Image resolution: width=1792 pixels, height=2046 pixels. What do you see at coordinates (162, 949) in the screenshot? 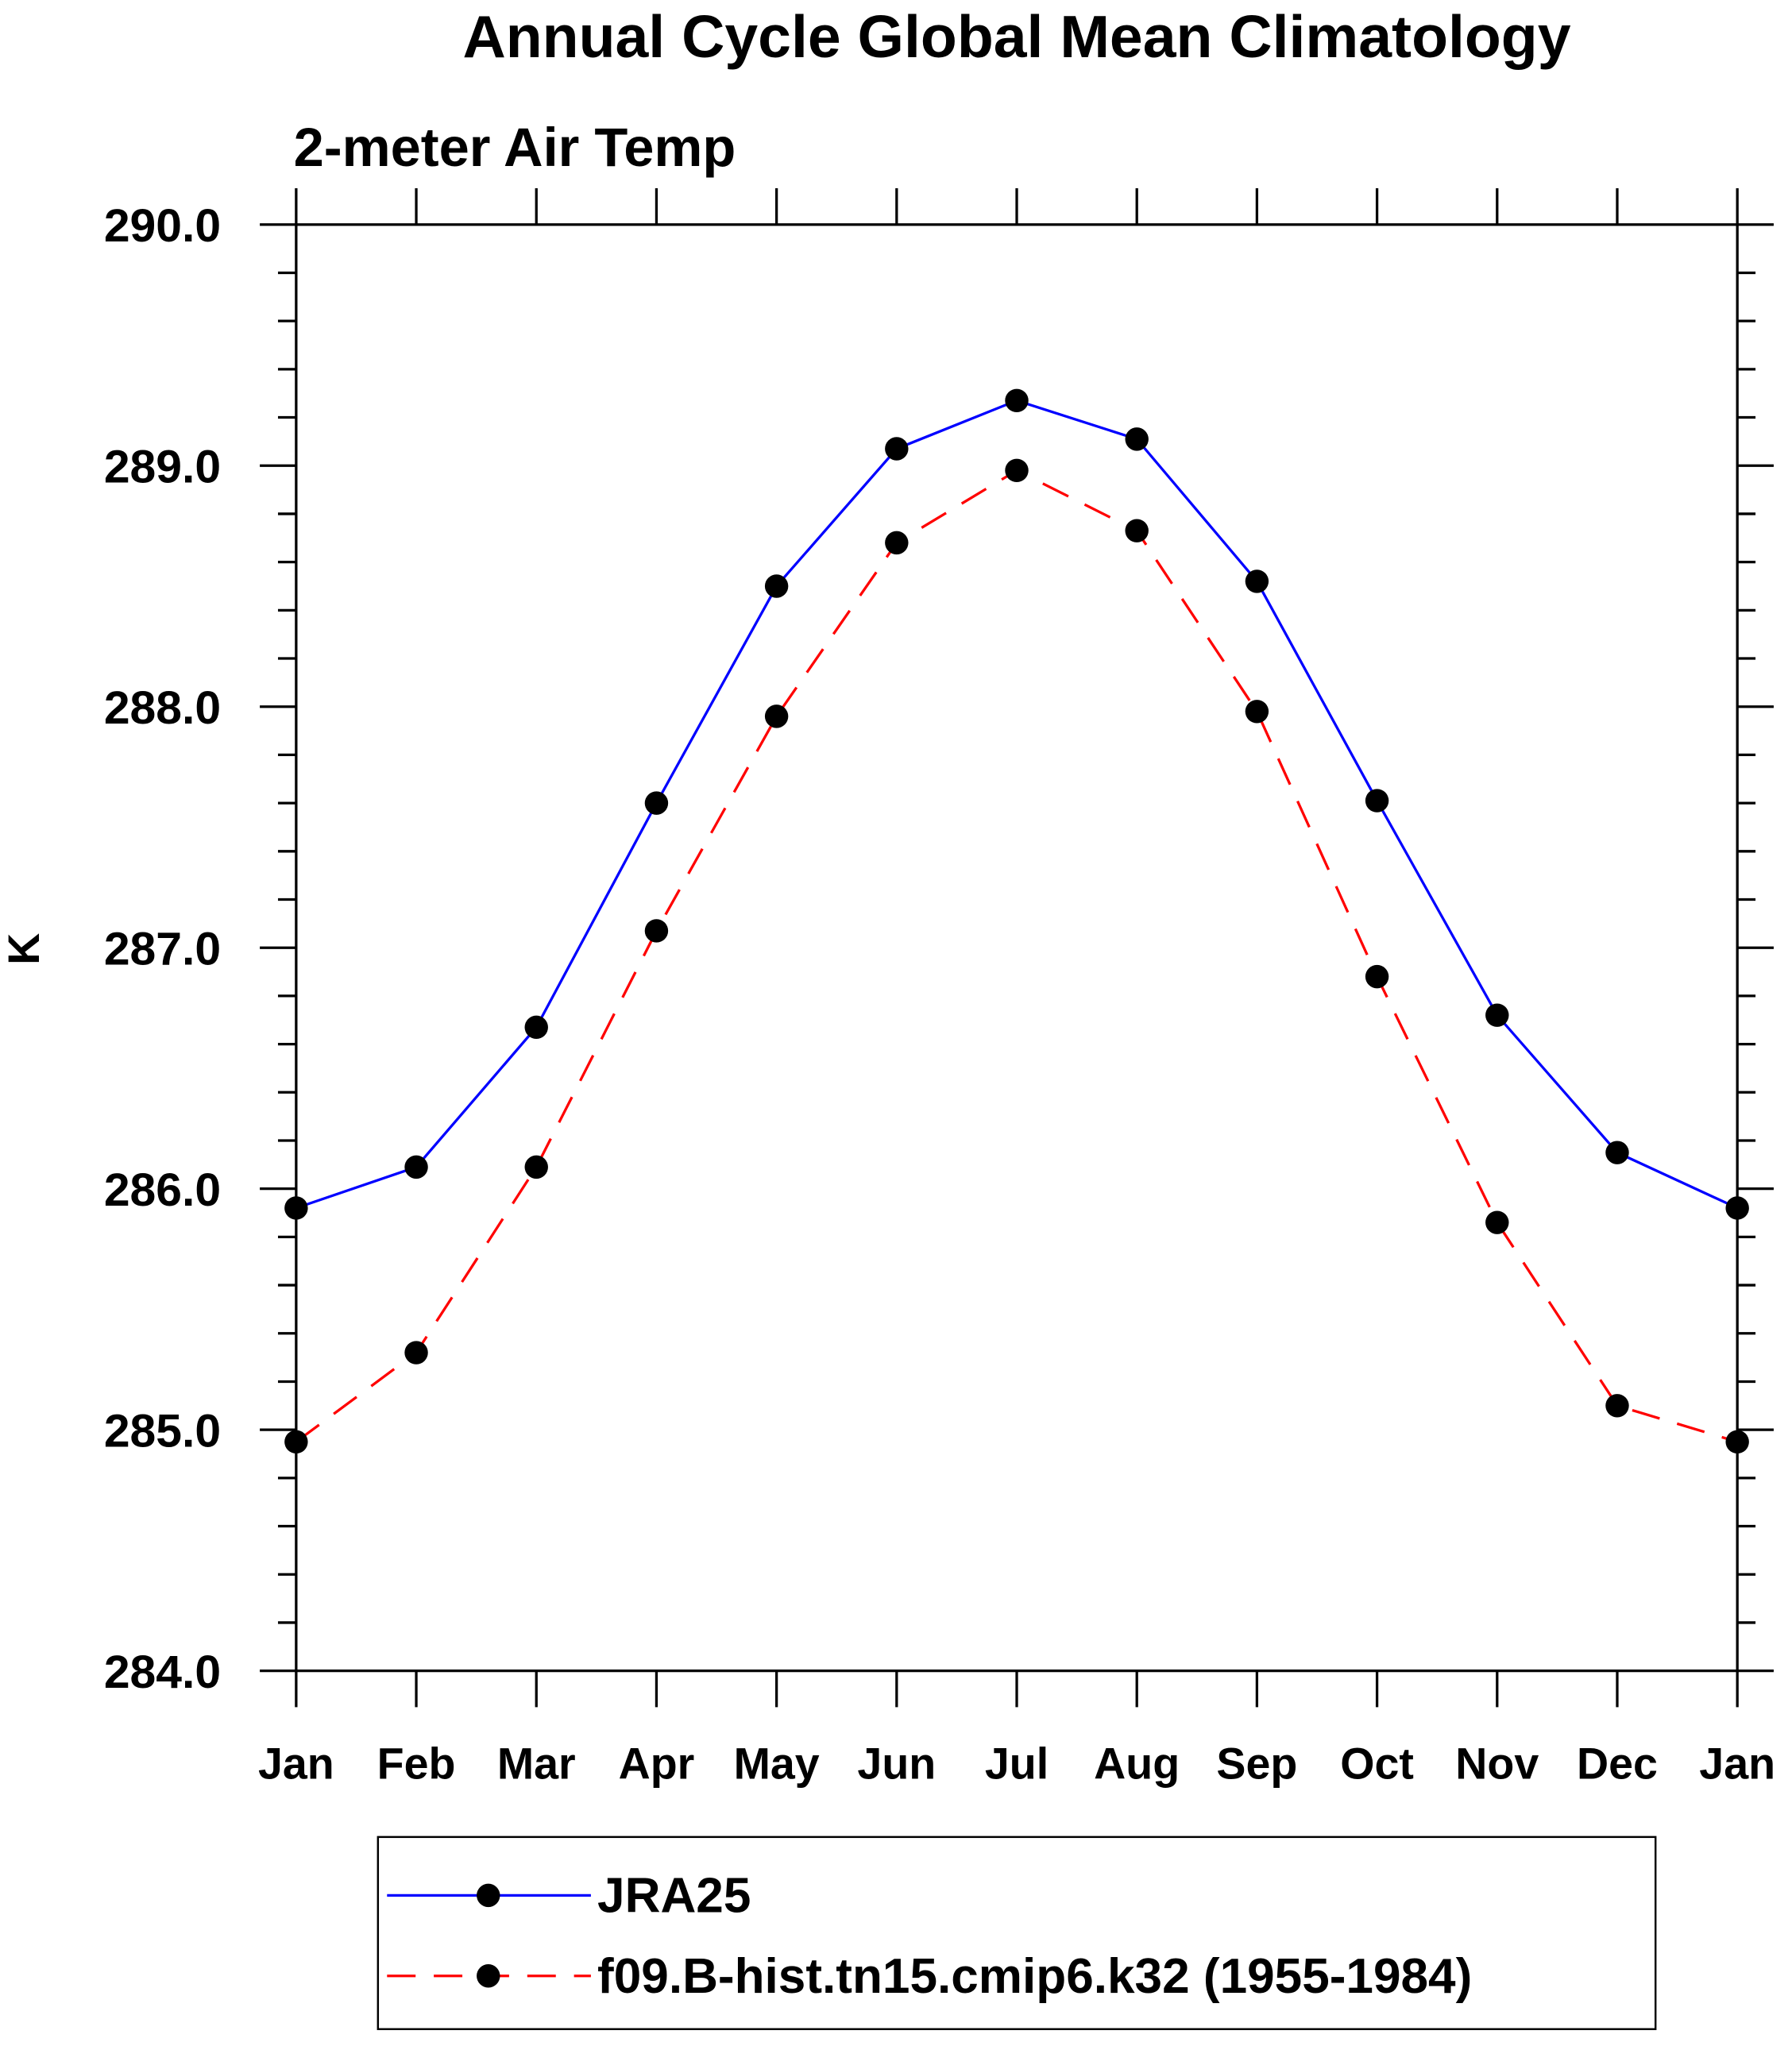
I see `y-tick-label: 287.0` at bounding box center [162, 949].